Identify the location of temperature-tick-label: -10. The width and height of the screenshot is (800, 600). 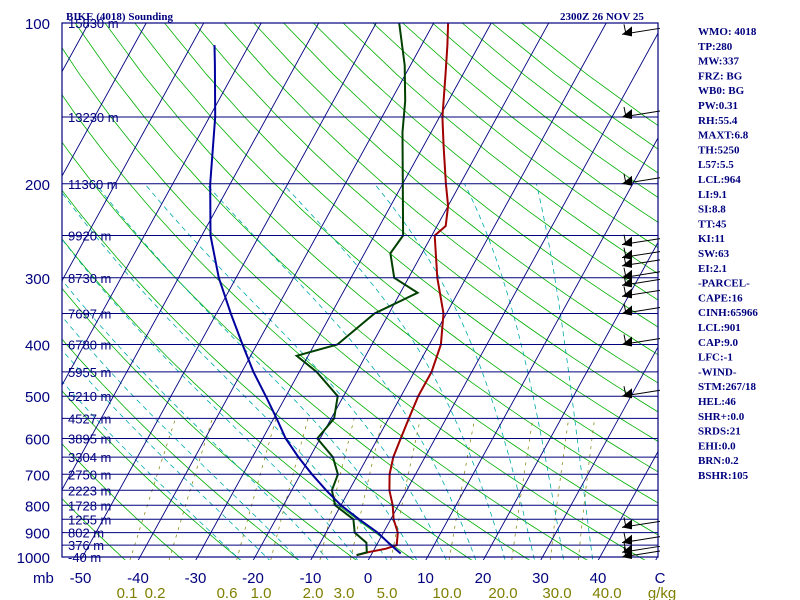
(311, 578).